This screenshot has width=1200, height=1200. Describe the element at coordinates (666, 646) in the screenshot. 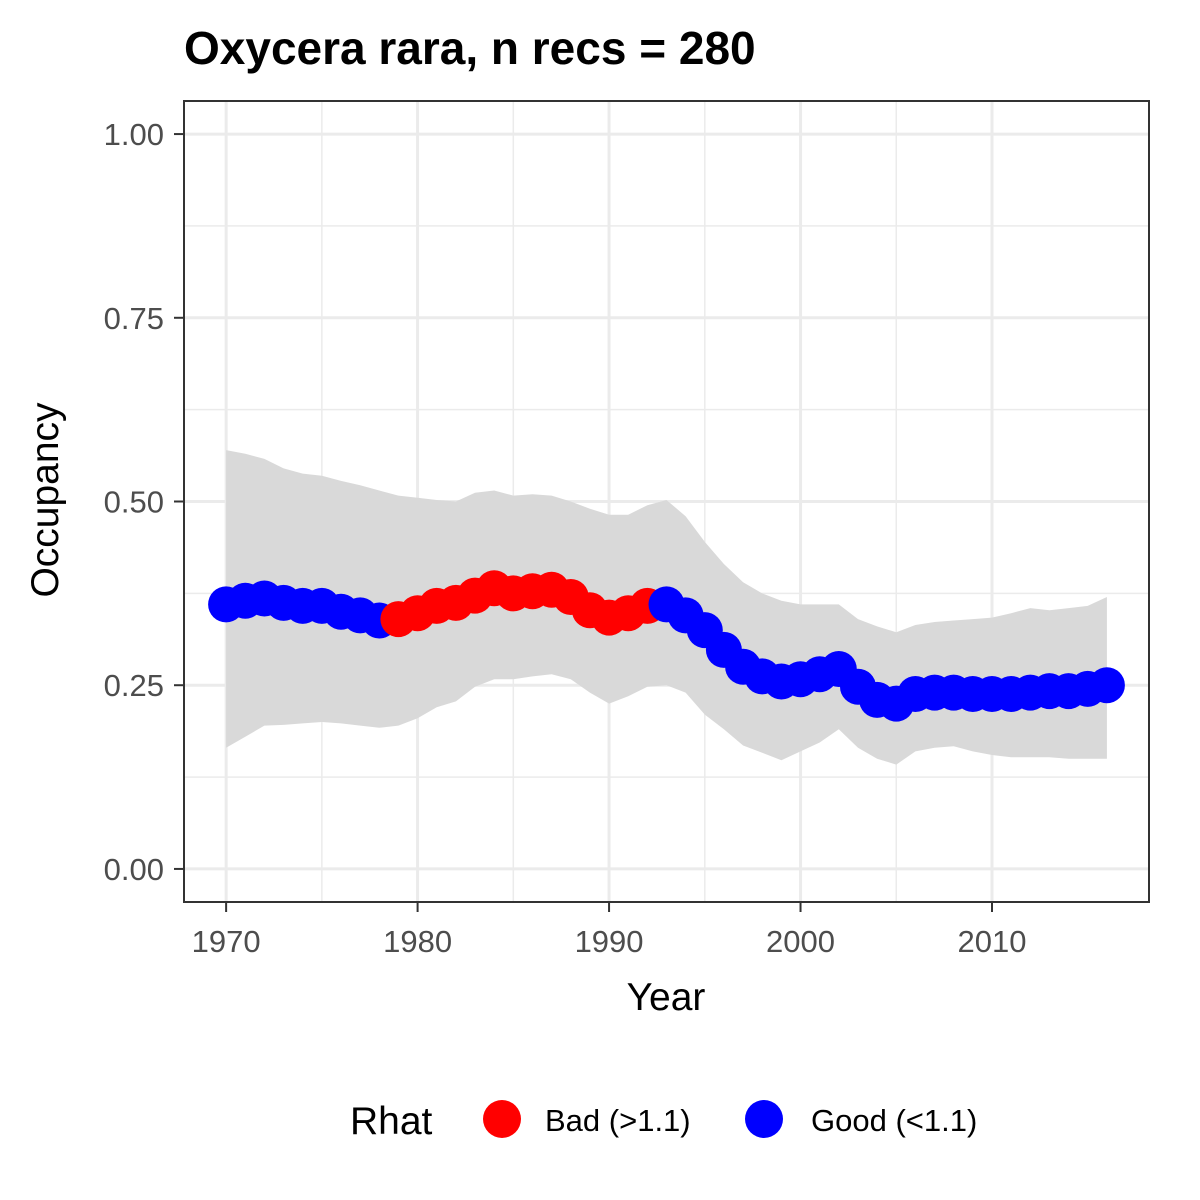

I see `occupancy-points` at that location.